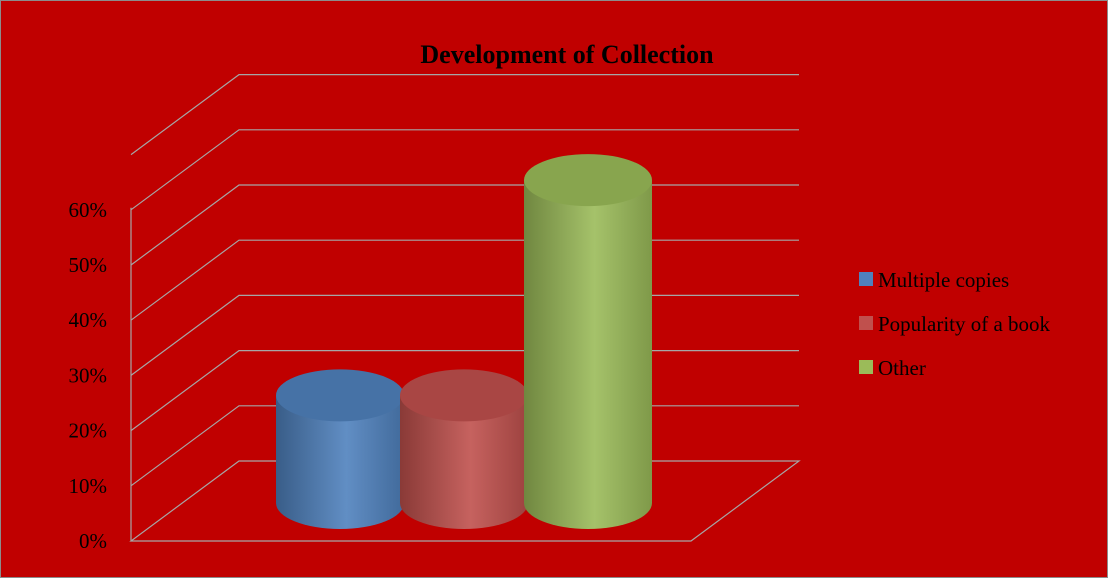  I want to click on y-tick-label: 10%, so click(88, 486).